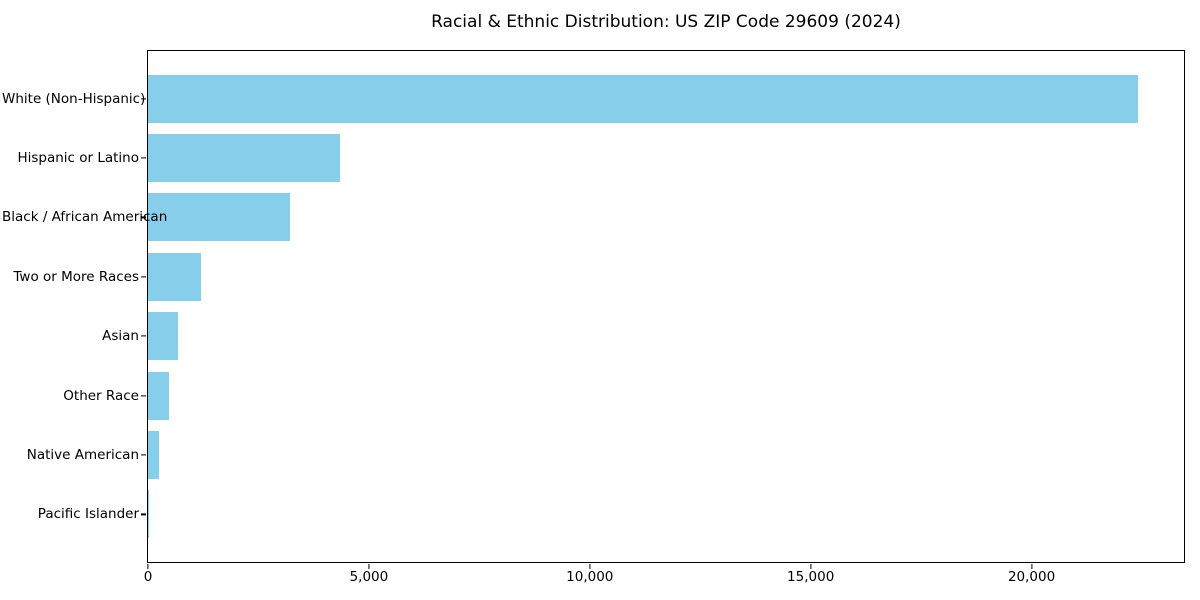 This screenshot has height=600, width=1200. Describe the element at coordinates (623, 395) in the screenshot. I see `chart-row: Other Race` at that location.